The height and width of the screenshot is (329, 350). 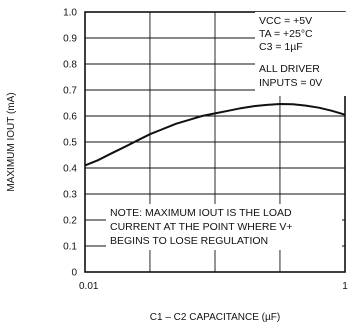 What do you see at coordinates (70, 117) in the screenshot?
I see `y-tick-label: 0.6` at bounding box center [70, 117].